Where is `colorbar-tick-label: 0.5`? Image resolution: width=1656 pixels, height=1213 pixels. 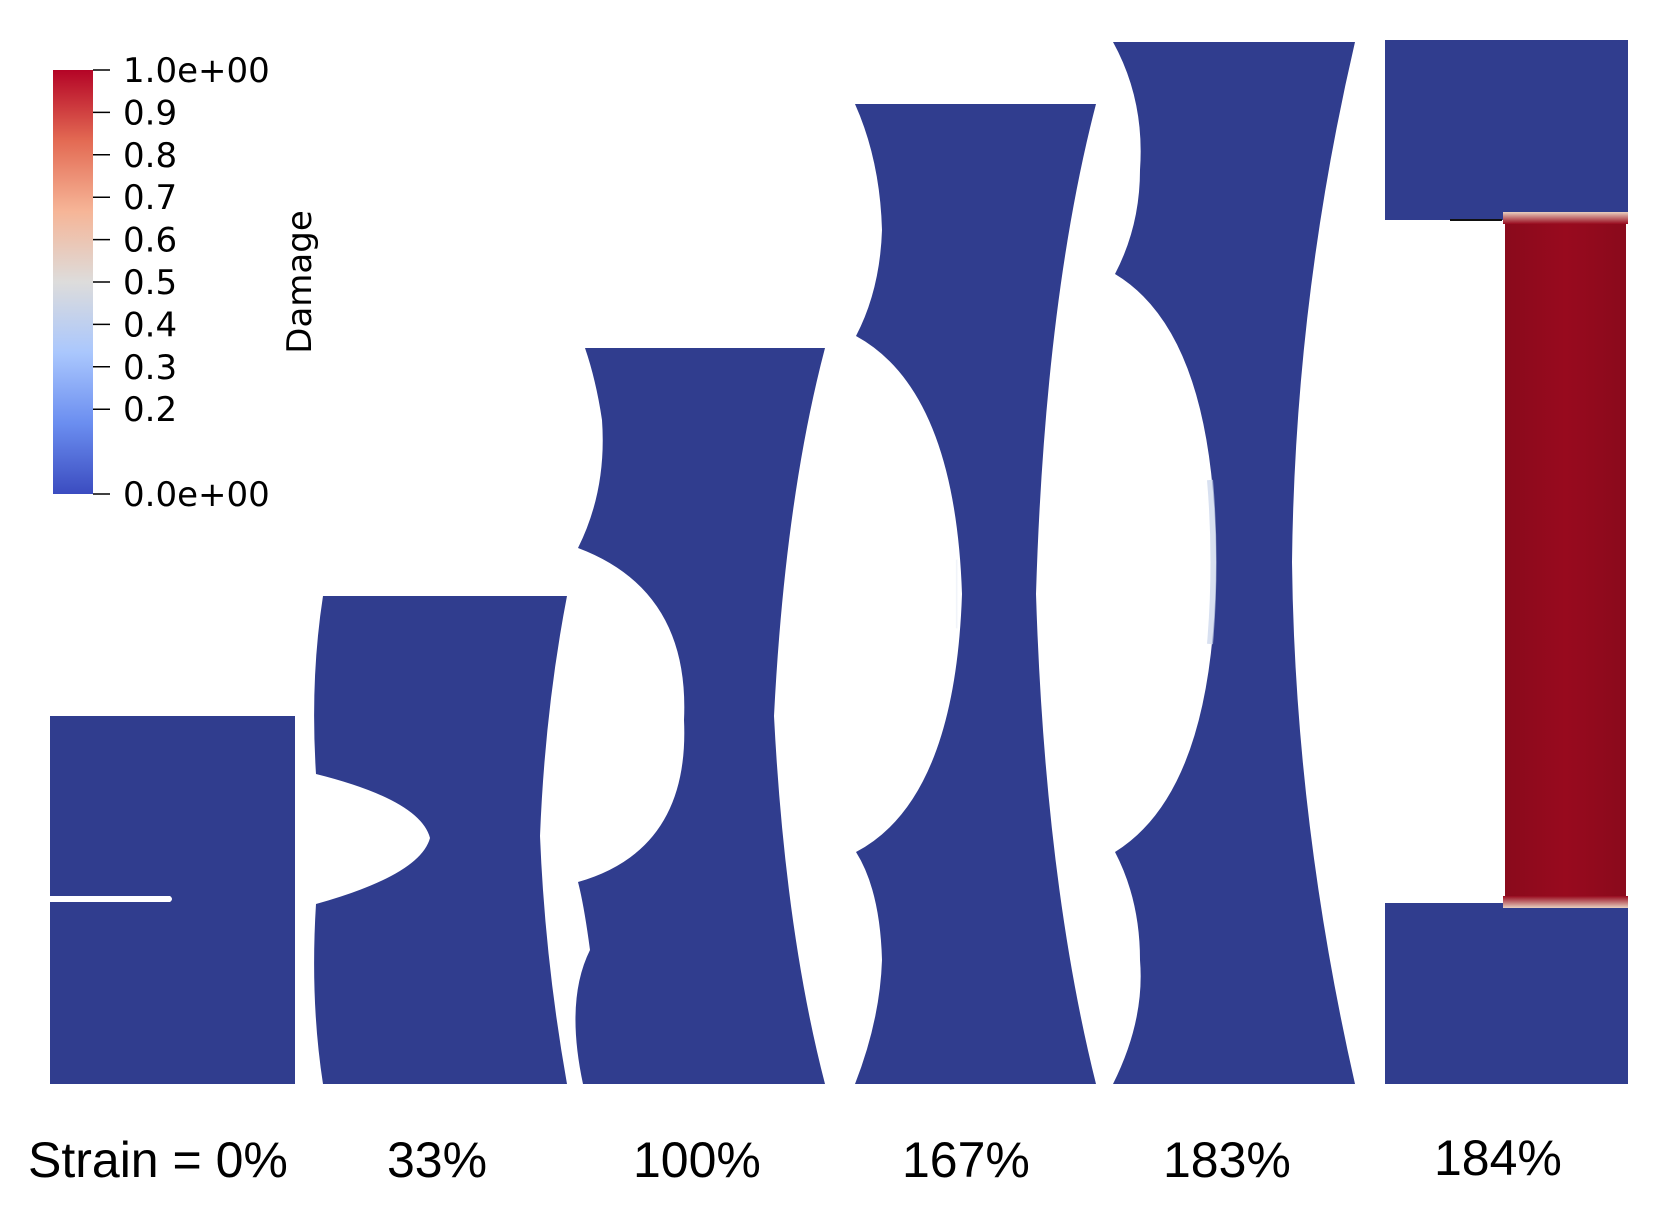 colorbar-tick-label: 0.5 is located at coordinates (150, 283).